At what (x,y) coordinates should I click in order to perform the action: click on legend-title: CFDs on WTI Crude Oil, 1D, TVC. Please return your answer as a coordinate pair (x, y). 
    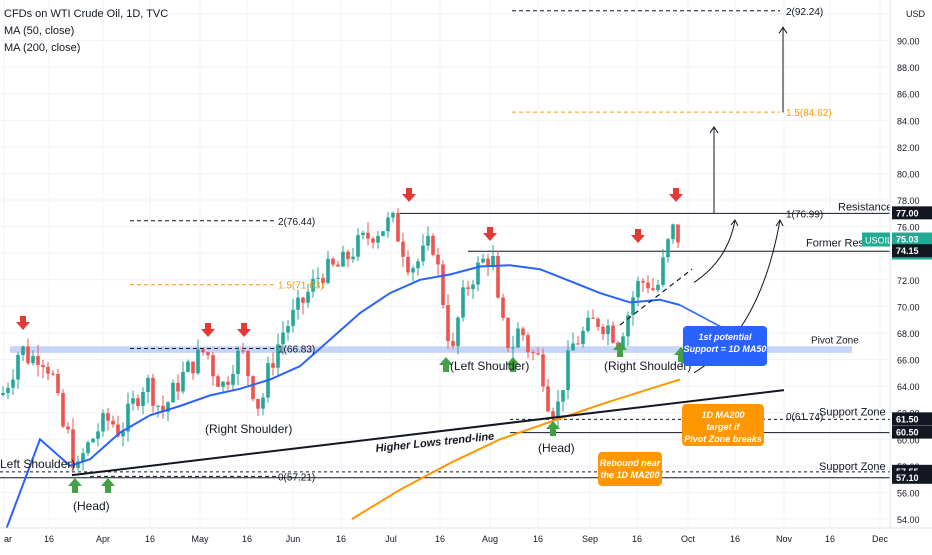
    Looking at the image, I should click on (86, 14).